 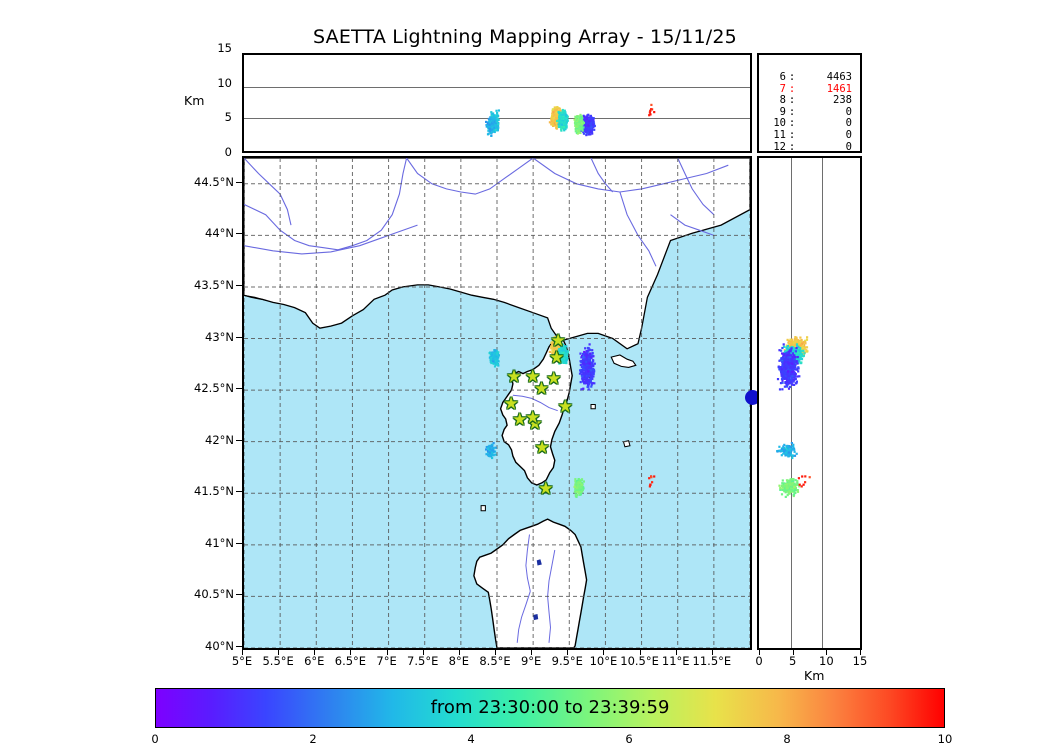 I want to click on colorbar-tick: 4, so click(x=471, y=739).